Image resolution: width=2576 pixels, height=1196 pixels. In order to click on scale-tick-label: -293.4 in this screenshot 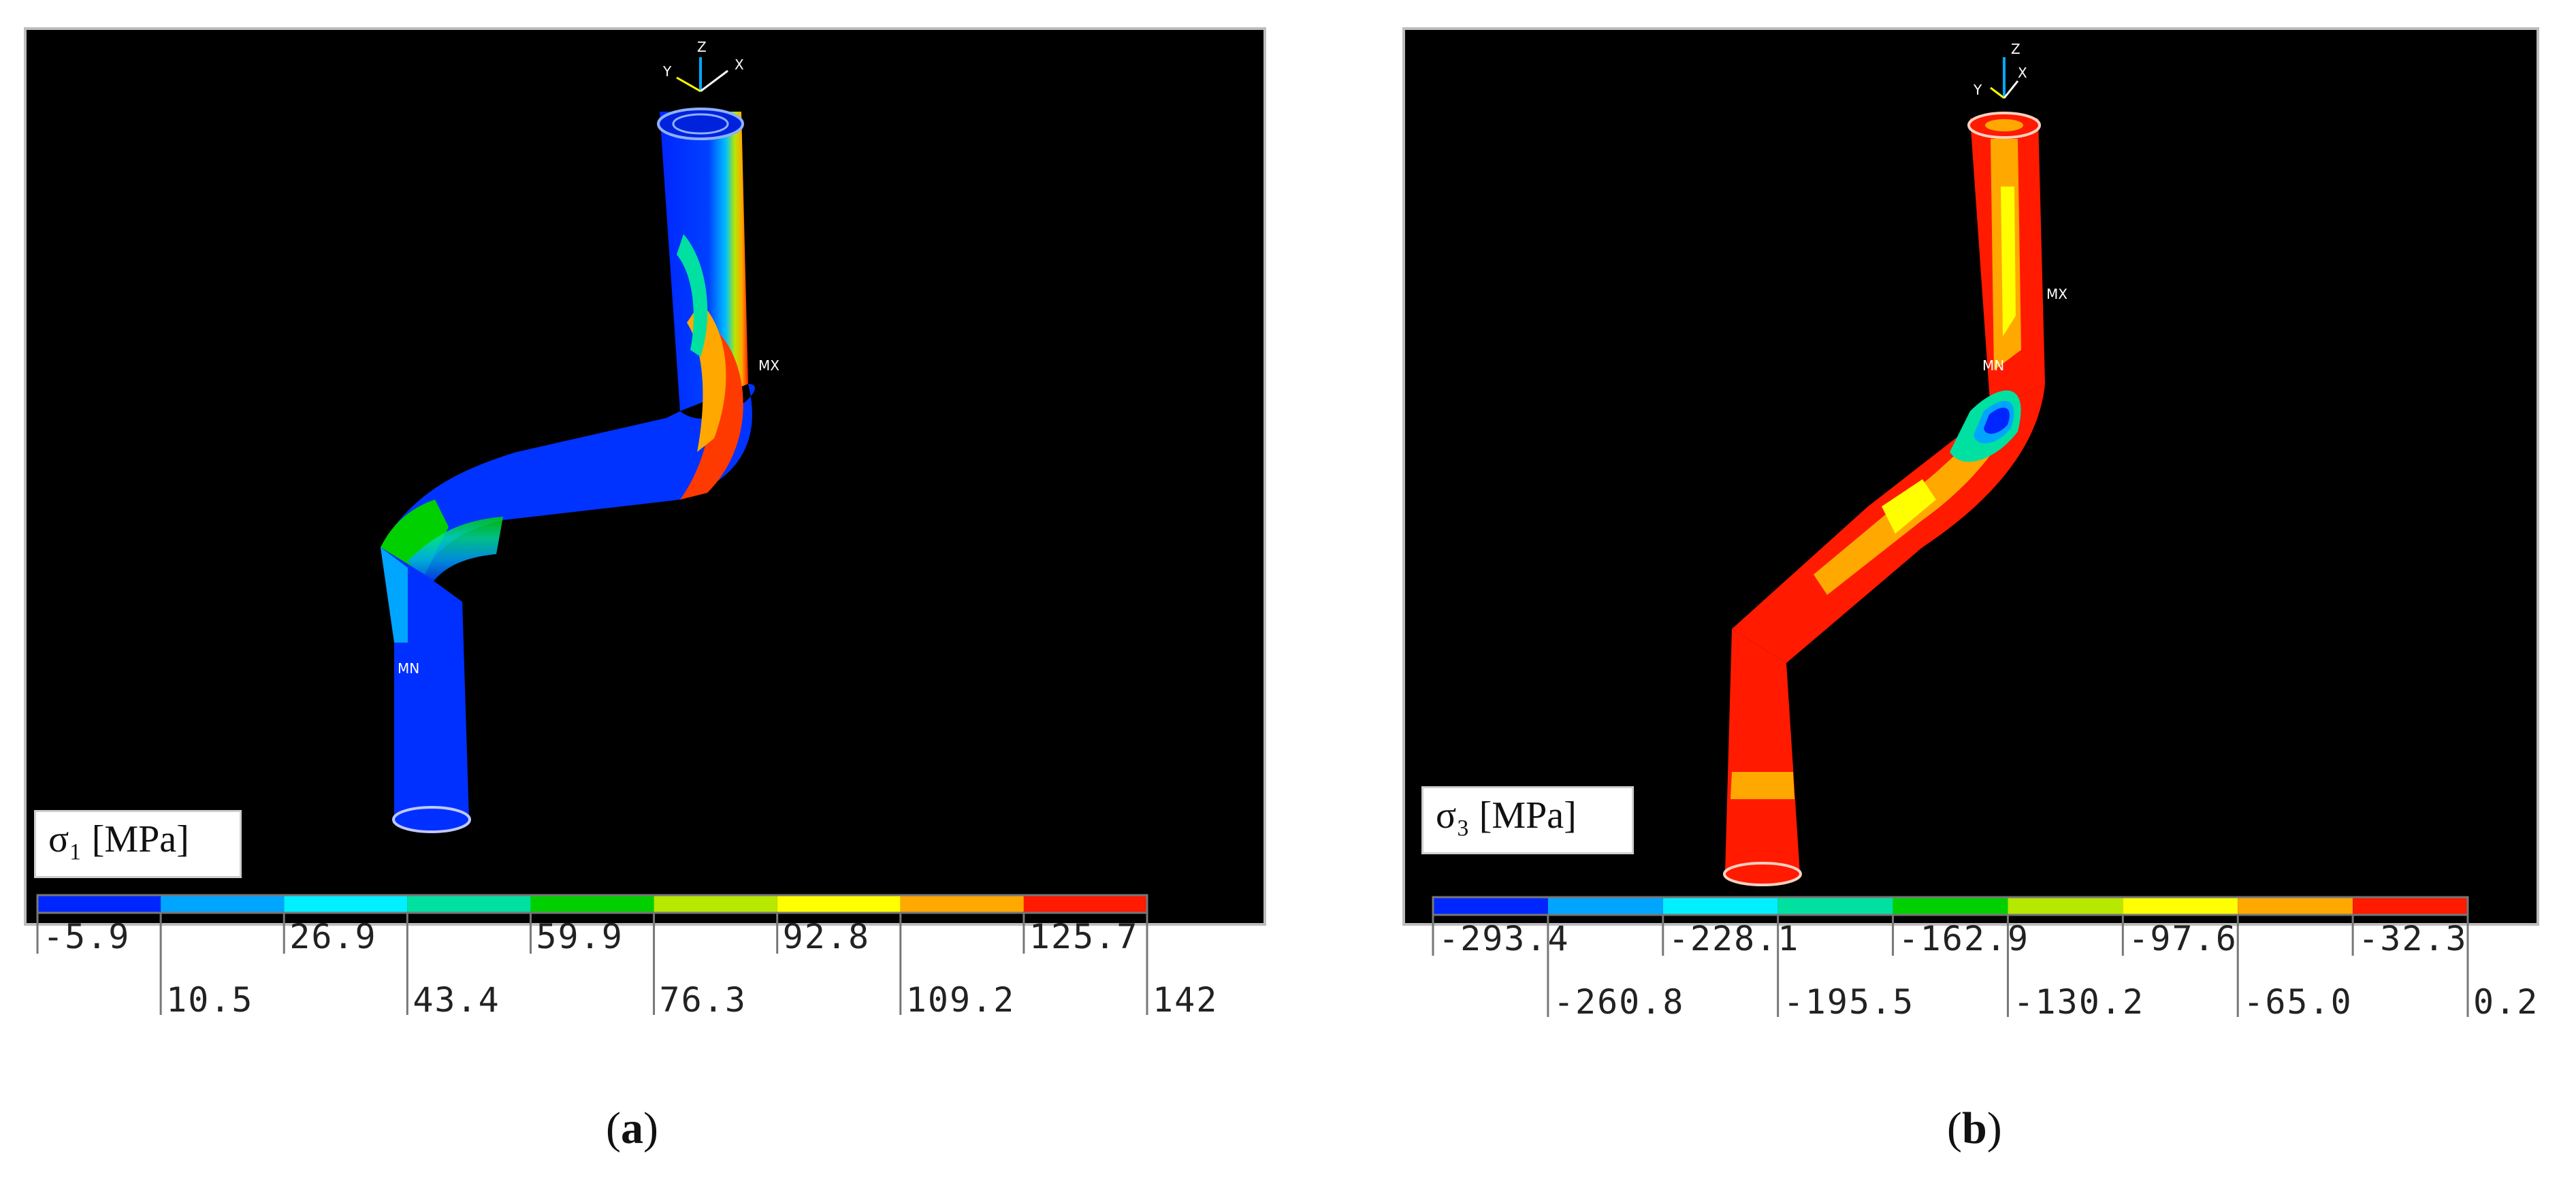, I will do `click(1504, 938)`.